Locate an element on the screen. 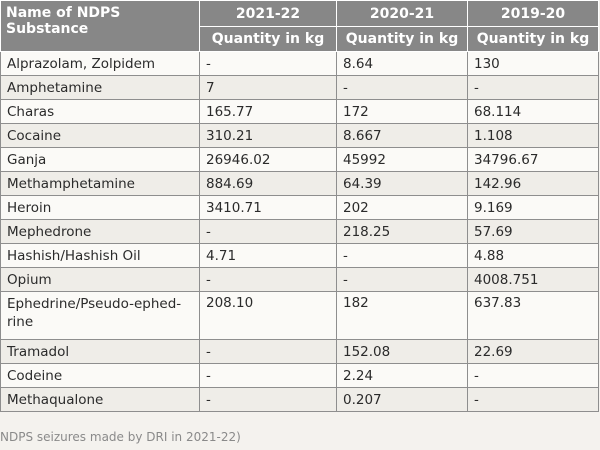 The height and width of the screenshot is (450, 600). quantity-cell: 130 is located at coordinates (533, 63).